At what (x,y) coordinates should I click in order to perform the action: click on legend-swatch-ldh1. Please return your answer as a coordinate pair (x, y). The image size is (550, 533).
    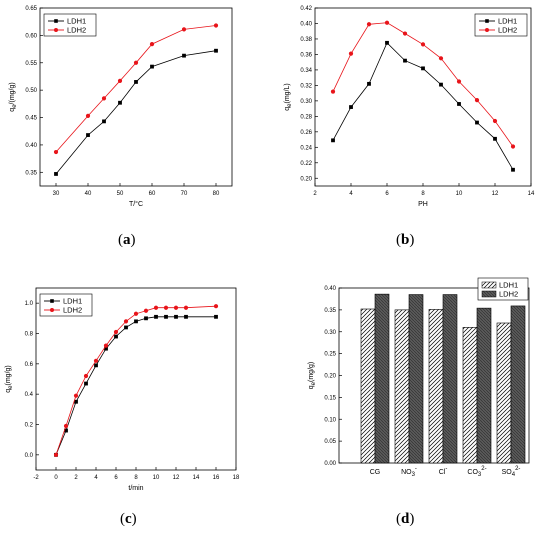
    Looking at the image, I should click on (489, 285).